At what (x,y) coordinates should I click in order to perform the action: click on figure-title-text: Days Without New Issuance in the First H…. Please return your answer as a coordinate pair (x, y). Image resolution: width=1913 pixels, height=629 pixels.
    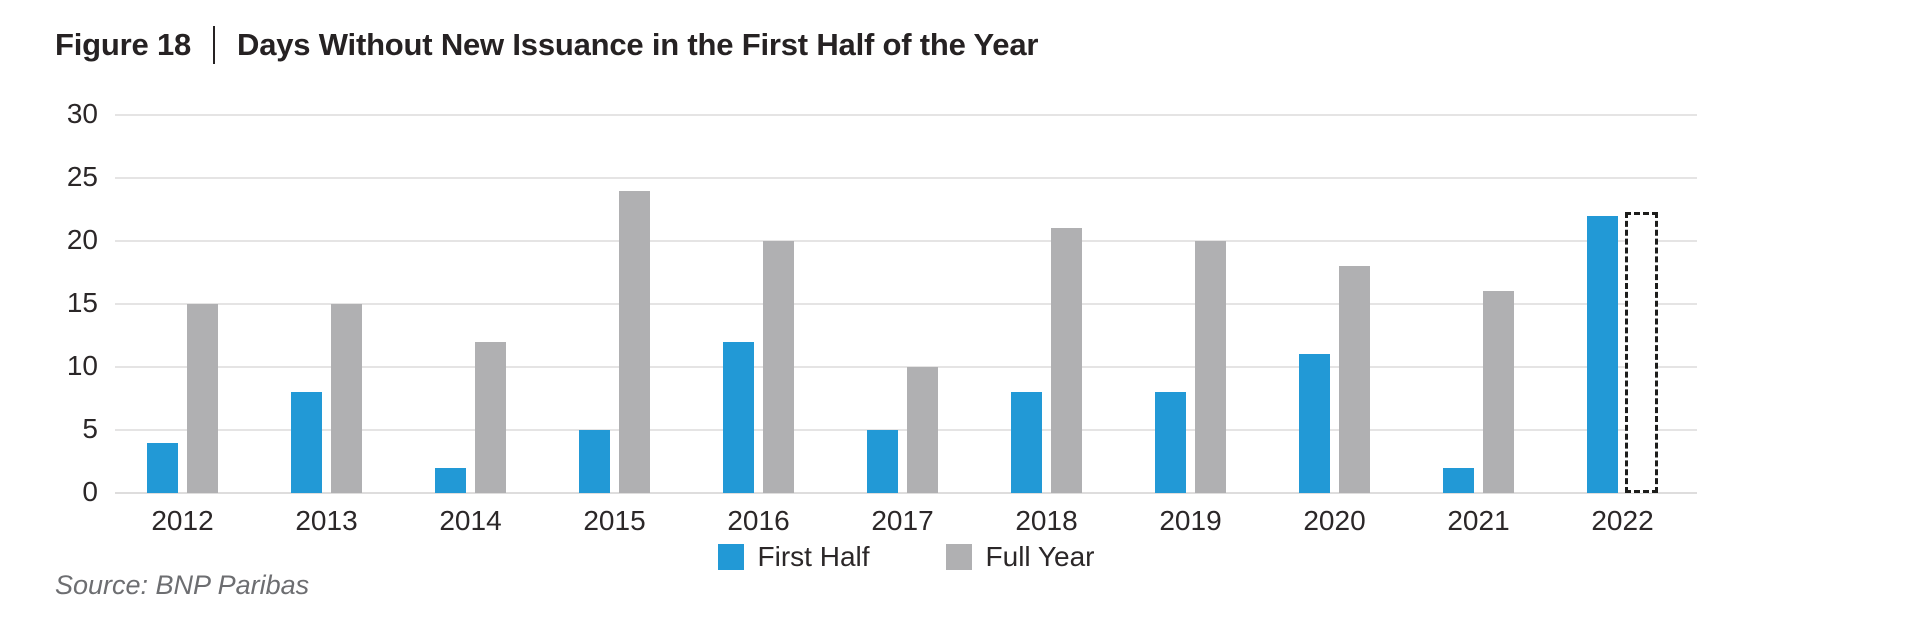
    Looking at the image, I should click on (638, 44).